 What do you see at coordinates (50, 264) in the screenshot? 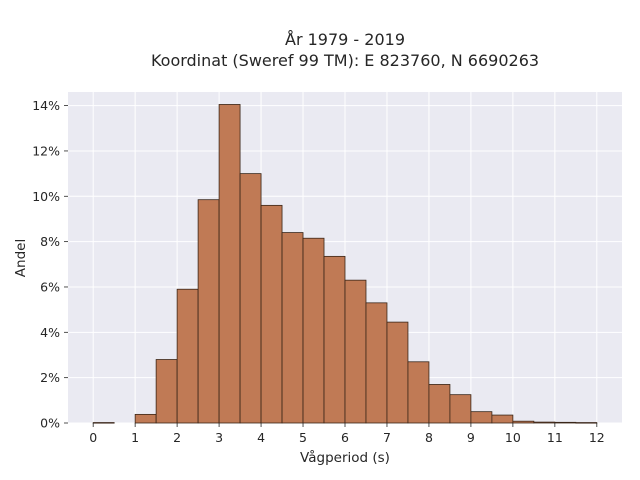
I see `y-axis-ticks: 0% 2% 4% 6% 8% 10% 12% 14%` at bounding box center [50, 264].